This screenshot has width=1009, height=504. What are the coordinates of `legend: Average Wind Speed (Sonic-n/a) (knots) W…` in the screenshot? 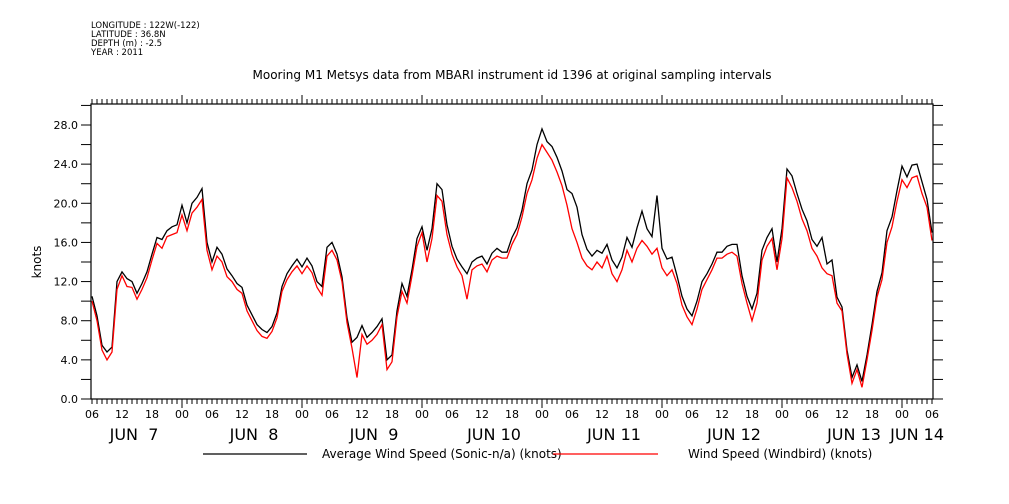 It's located at (537, 454).